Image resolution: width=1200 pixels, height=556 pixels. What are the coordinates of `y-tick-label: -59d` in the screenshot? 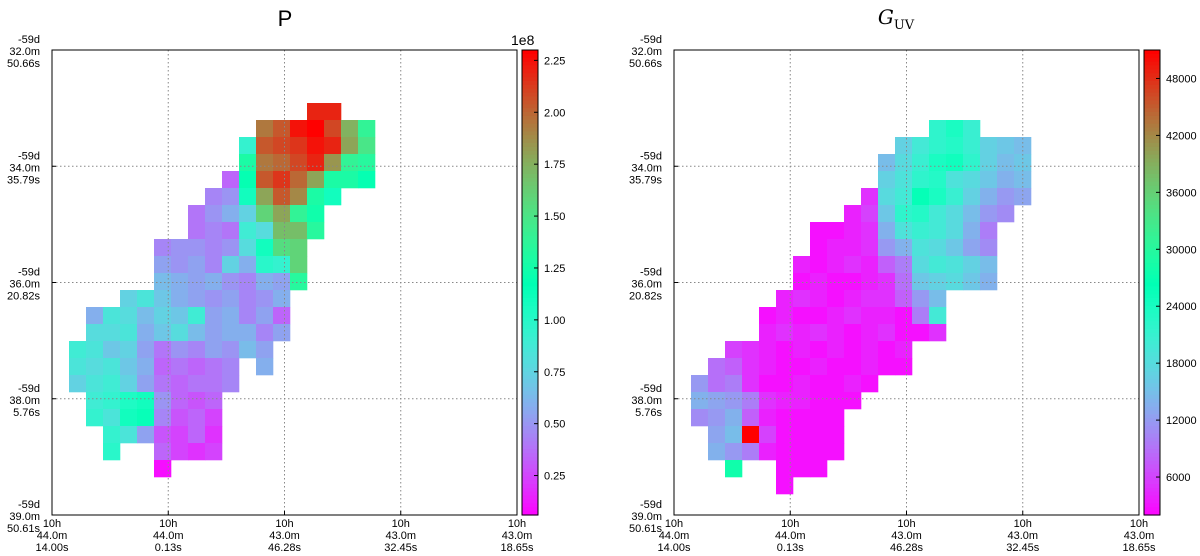 It's located at (651, 273).